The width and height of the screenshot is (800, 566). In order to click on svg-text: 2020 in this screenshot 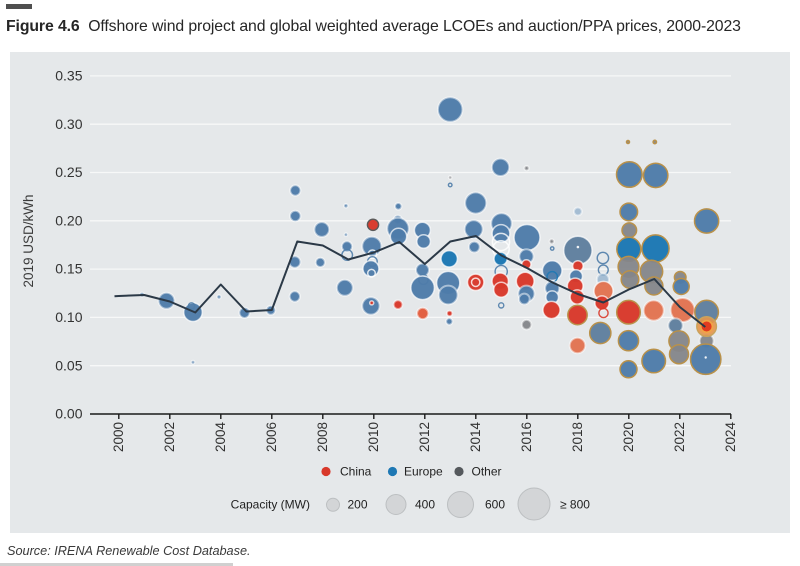, I will do `click(628, 437)`.